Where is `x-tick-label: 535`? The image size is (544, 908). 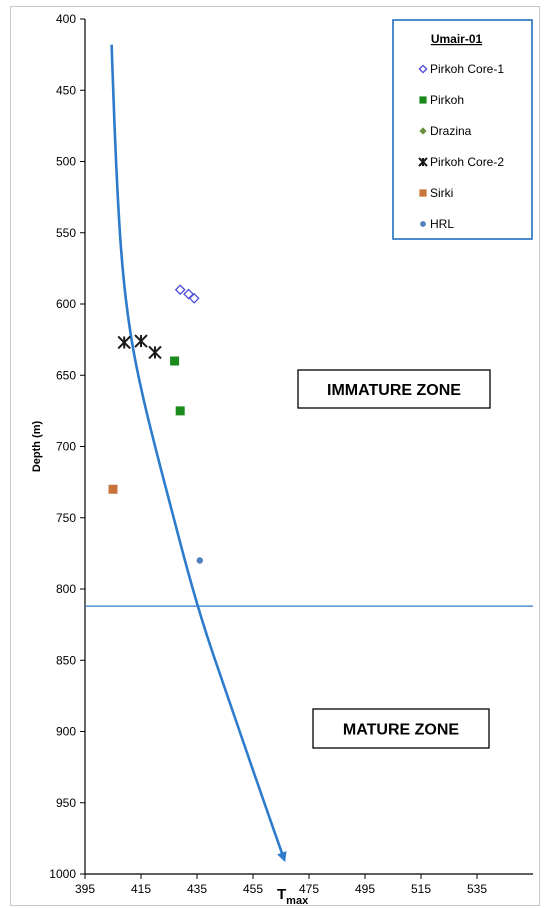 x-tick-label: 535 is located at coordinates (477, 889).